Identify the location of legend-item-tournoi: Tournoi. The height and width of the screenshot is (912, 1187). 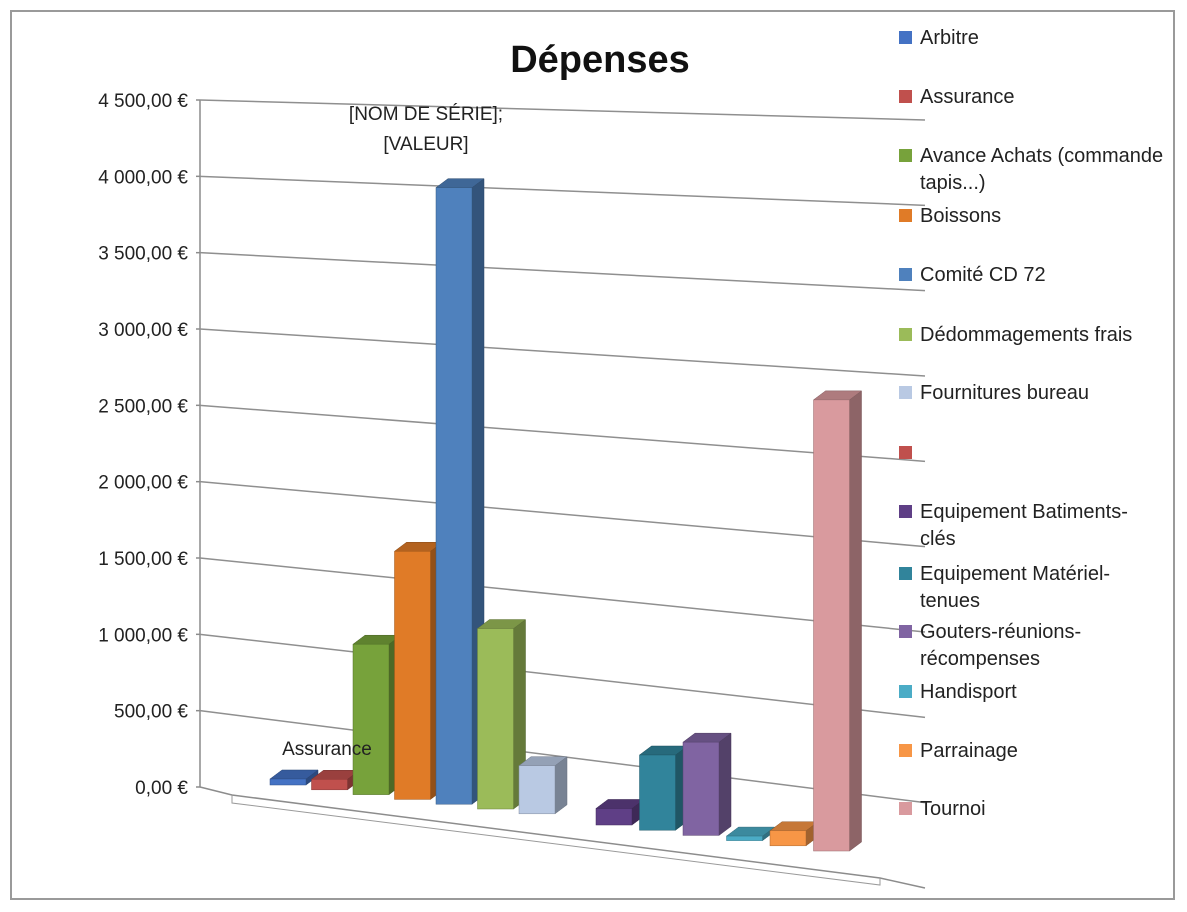
(942, 809).